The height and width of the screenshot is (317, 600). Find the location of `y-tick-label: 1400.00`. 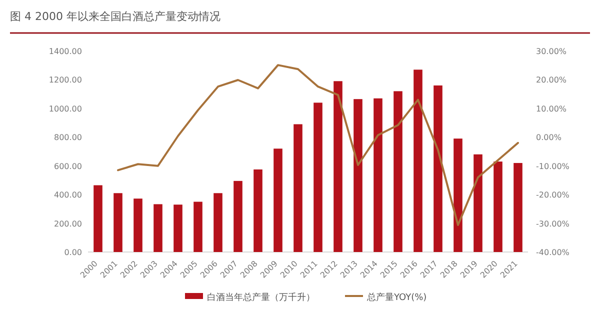

y-tick-label: 1400.00 is located at coordinates (65, 51).